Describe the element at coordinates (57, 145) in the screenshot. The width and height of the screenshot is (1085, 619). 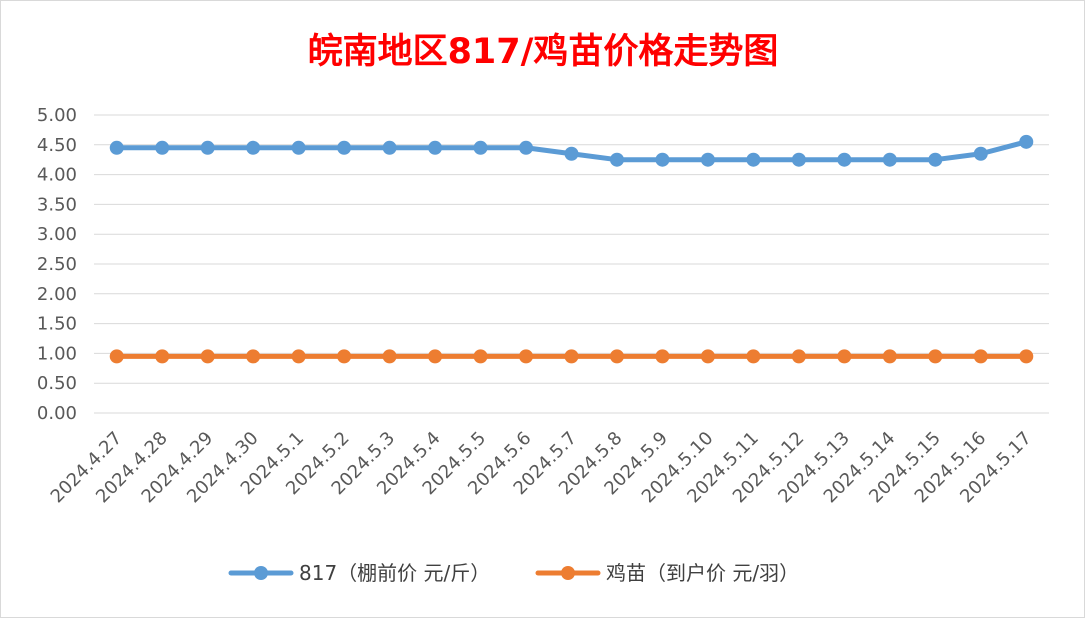
I see `y-tick-label: 4.50` at that location.